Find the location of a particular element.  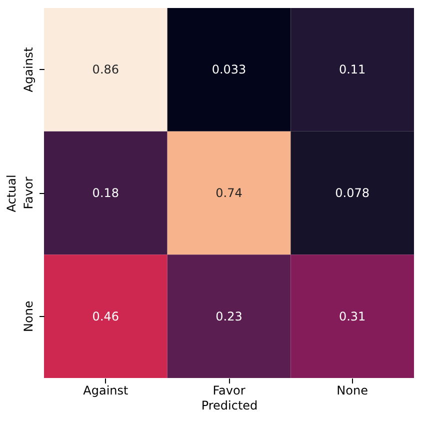

y-tick-label: Against is located at coordinates (29, 69).